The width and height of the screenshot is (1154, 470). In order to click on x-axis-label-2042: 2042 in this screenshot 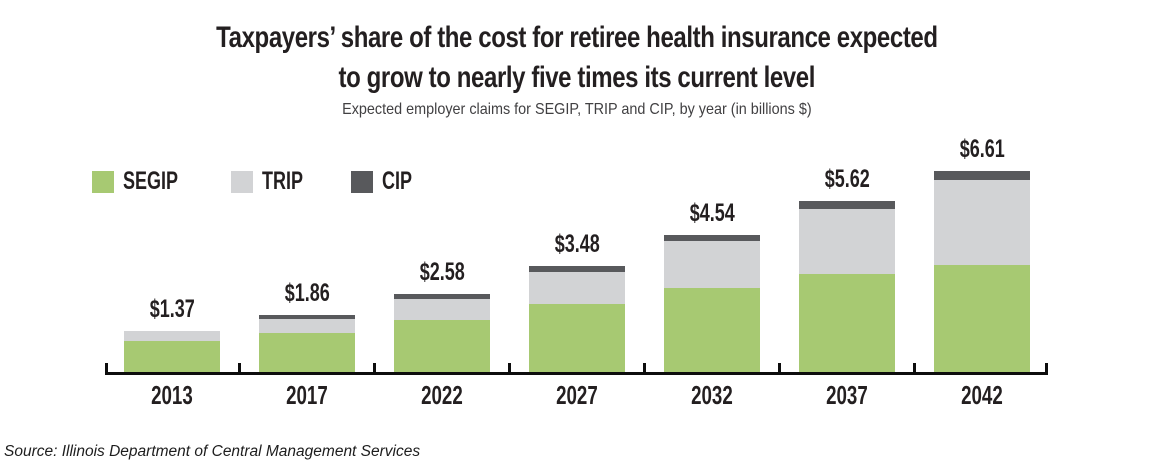, I will do `click(982, 395)`.